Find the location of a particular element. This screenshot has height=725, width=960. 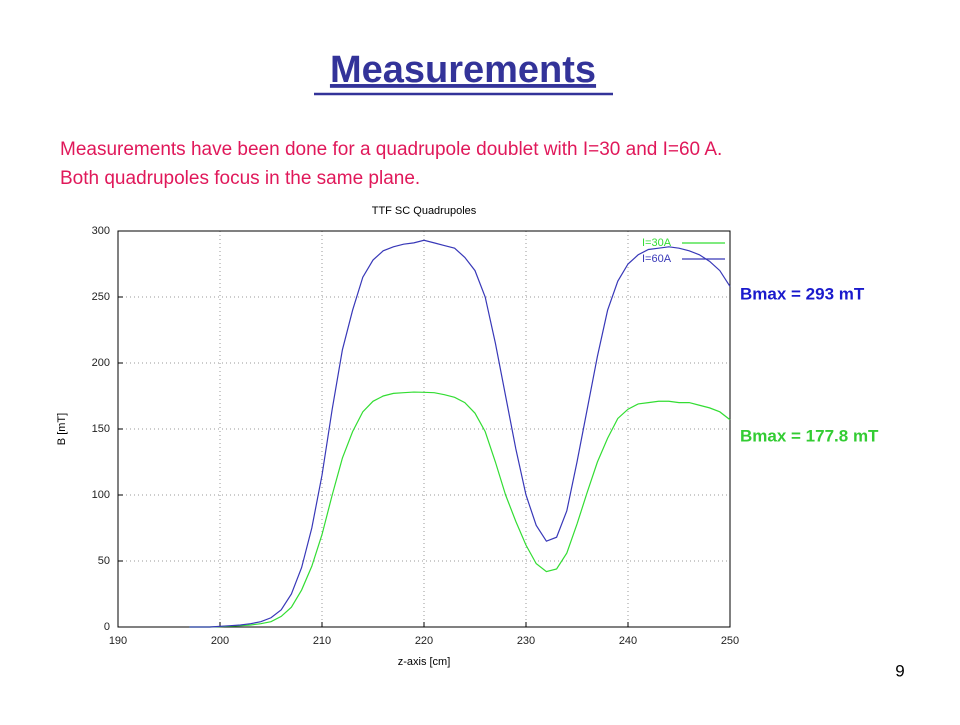

chart-title: TTF SC Quadrupoles is located at coordinates (424, 211).